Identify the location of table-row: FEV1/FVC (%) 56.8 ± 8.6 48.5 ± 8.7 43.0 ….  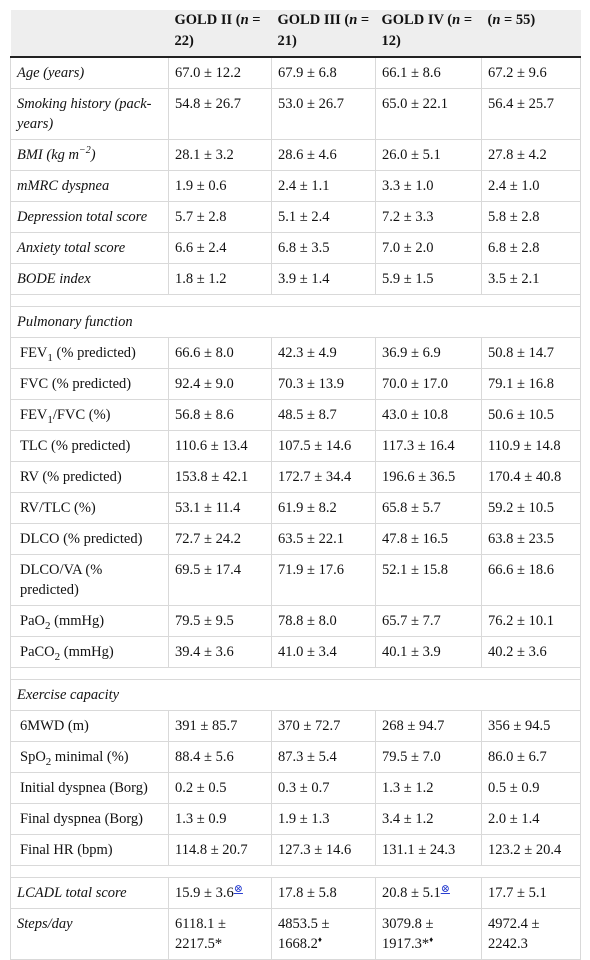
(295, 415).